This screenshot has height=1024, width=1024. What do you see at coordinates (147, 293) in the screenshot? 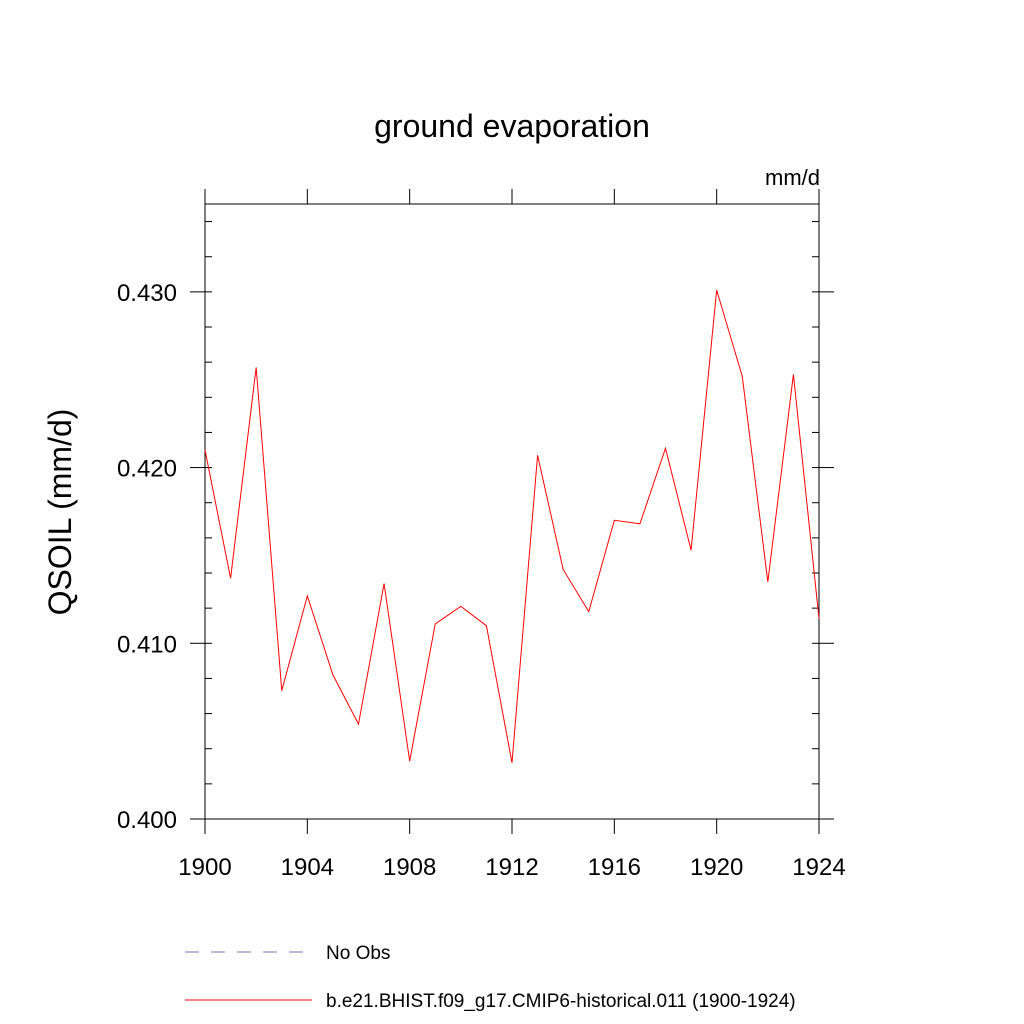
I see `y-tick-label: 0.430` at bounding box center [147, 293].